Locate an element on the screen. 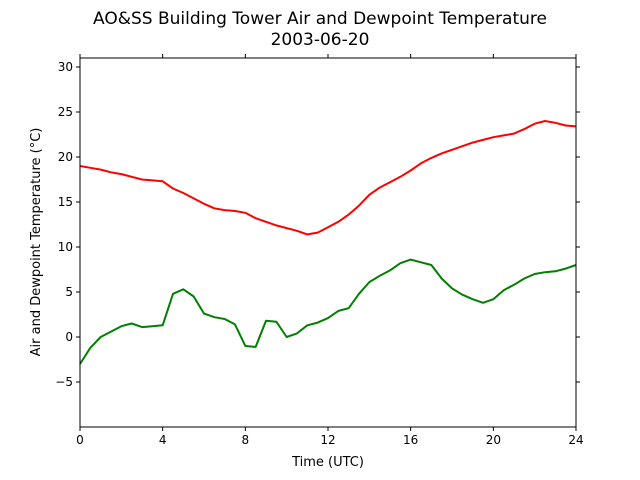 The width and height of the screenshot is (640, 480). x-tick-label: 0 is located at coordinates (80, 440).